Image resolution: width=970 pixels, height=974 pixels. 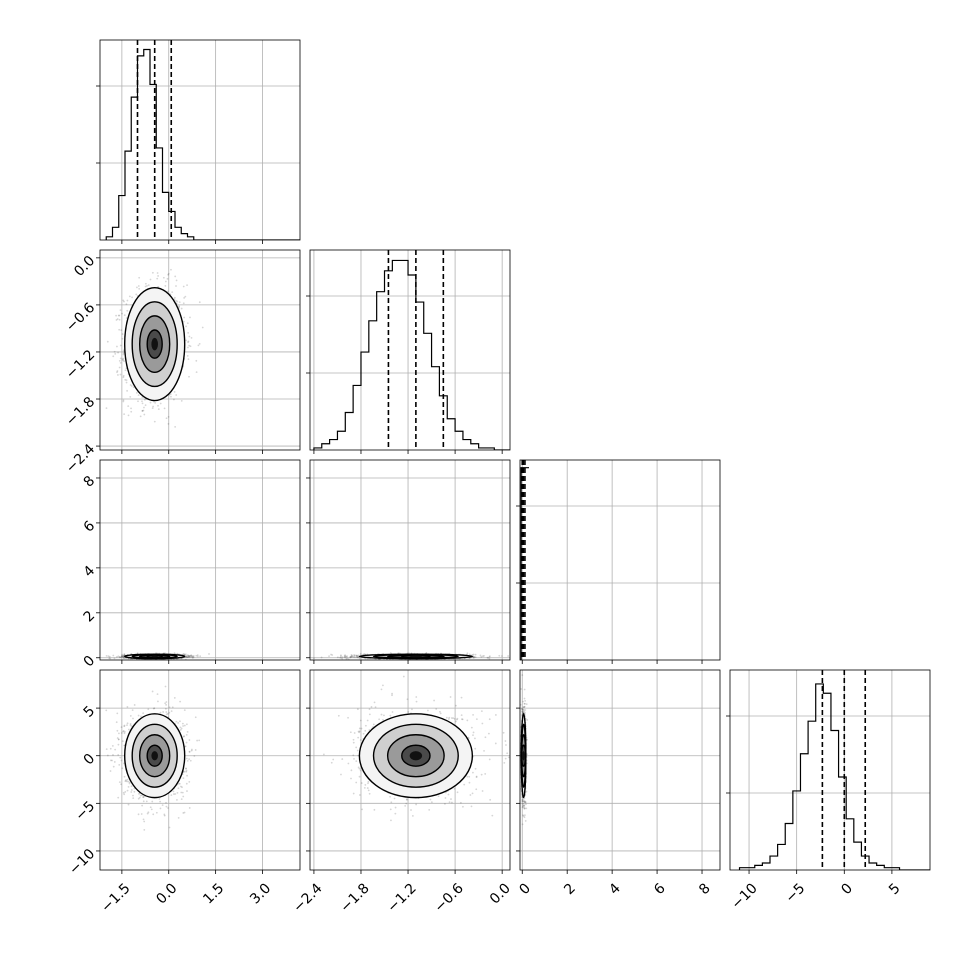 I want to click on y-tick-label: 2, so click(x=90, y=617).